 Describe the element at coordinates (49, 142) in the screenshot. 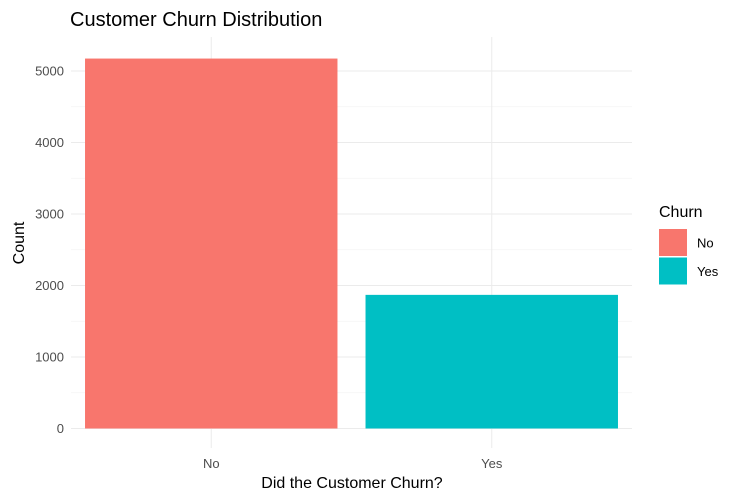

I see `y-tick-label: 4000` at that location.